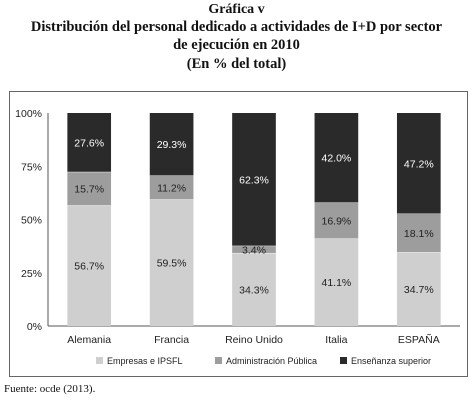 This screenshot has width=473, height=401. I want to click on data-label: 3.4%, so click(254, 250).